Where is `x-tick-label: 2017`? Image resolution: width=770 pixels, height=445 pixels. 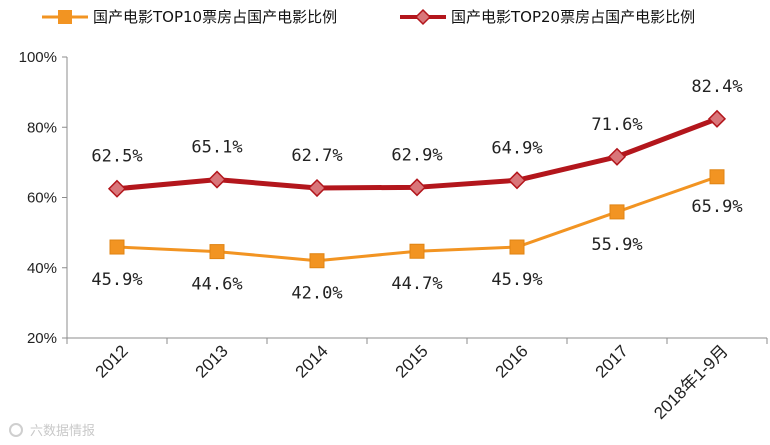
x-tick-label: 2017 is located at coordinates (612, 361).